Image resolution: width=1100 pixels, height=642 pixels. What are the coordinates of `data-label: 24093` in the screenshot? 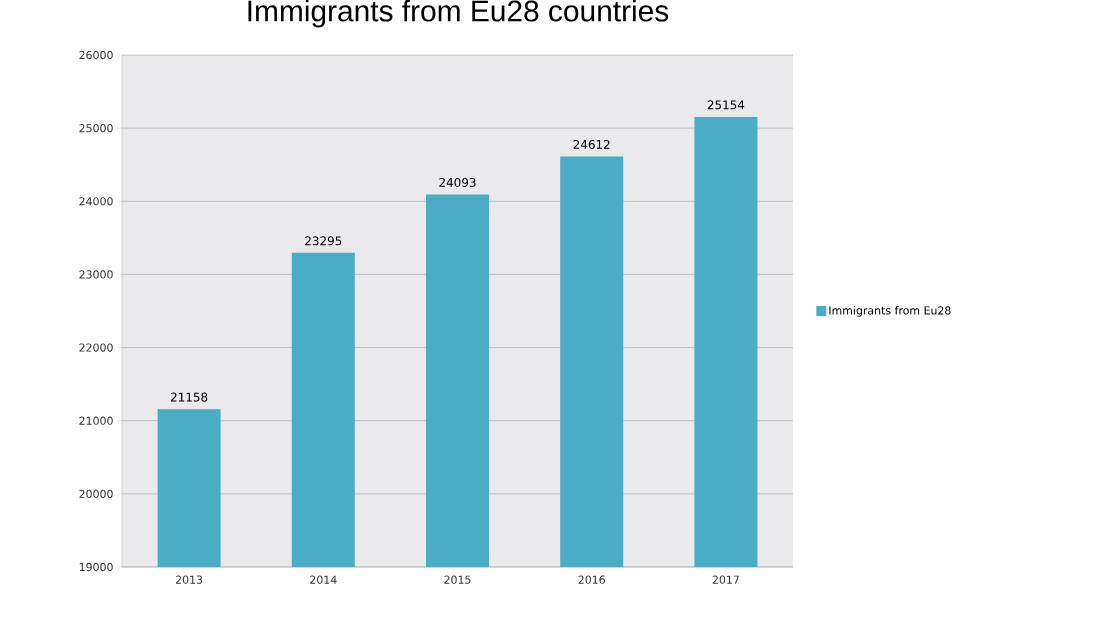 It's located at (457, 182).